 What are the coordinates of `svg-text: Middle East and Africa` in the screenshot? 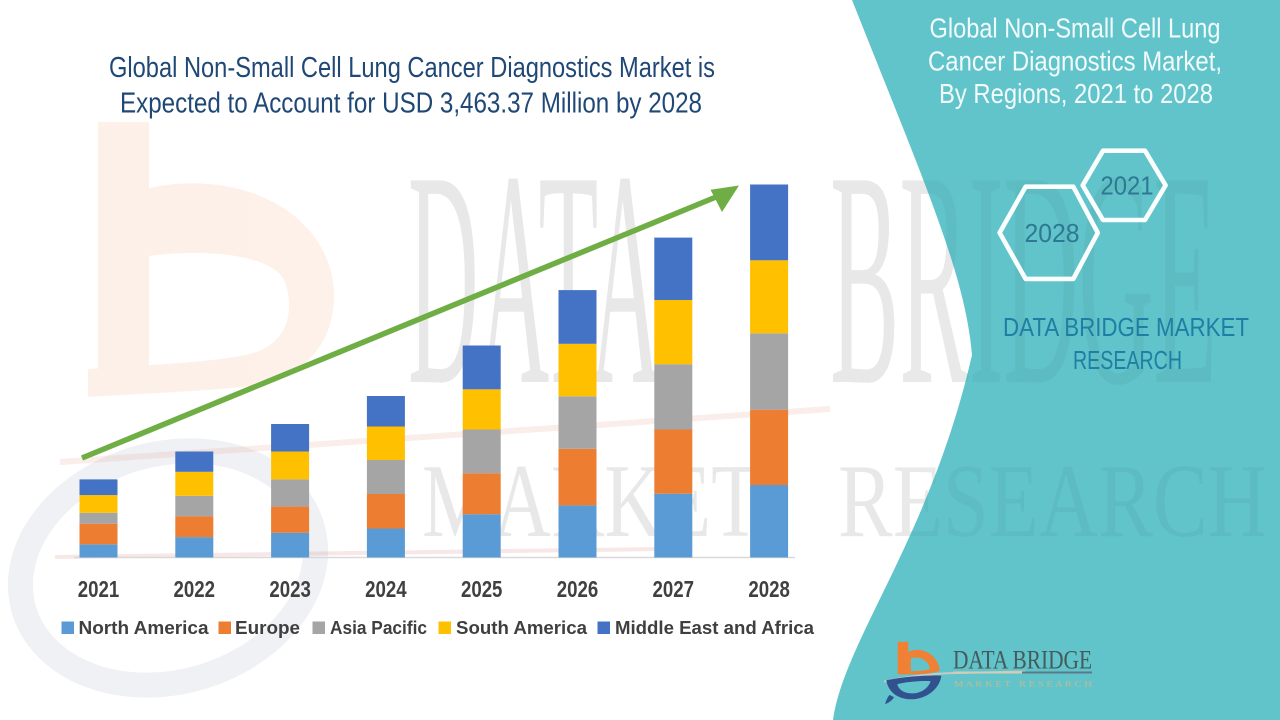 It's located at (715, 628).